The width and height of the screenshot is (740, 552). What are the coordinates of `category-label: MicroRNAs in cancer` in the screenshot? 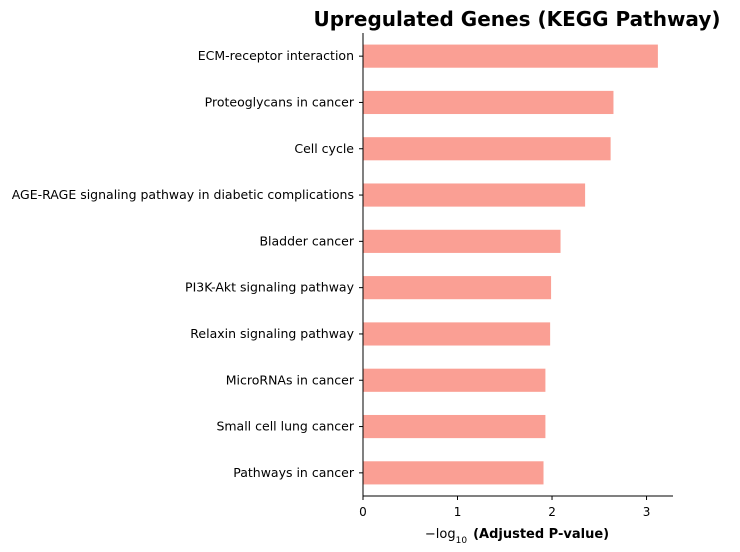 It's located at (290, 379).